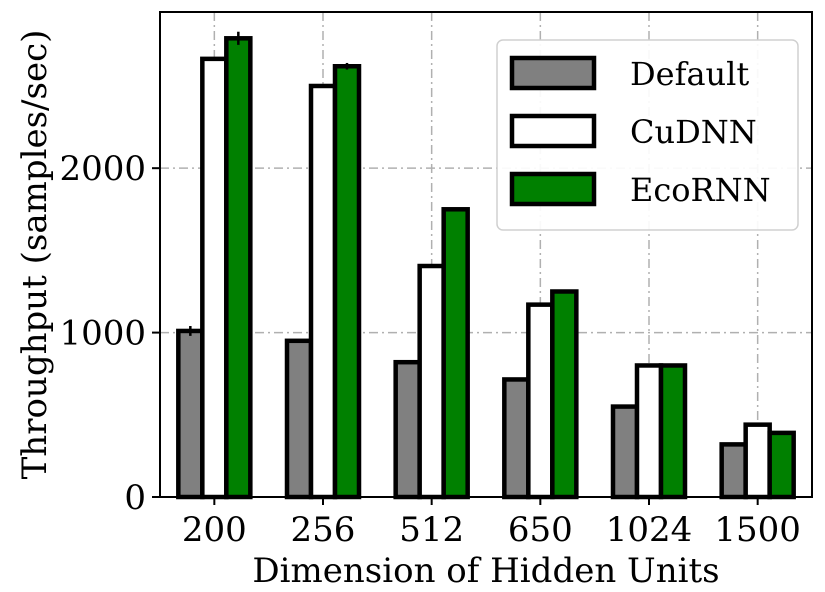 This screenshot has width=825, height=592. Describe the element at coordinates (700, 190) in the screenshot. I see `legend-label-ecornn: EcoRNN` at that location.